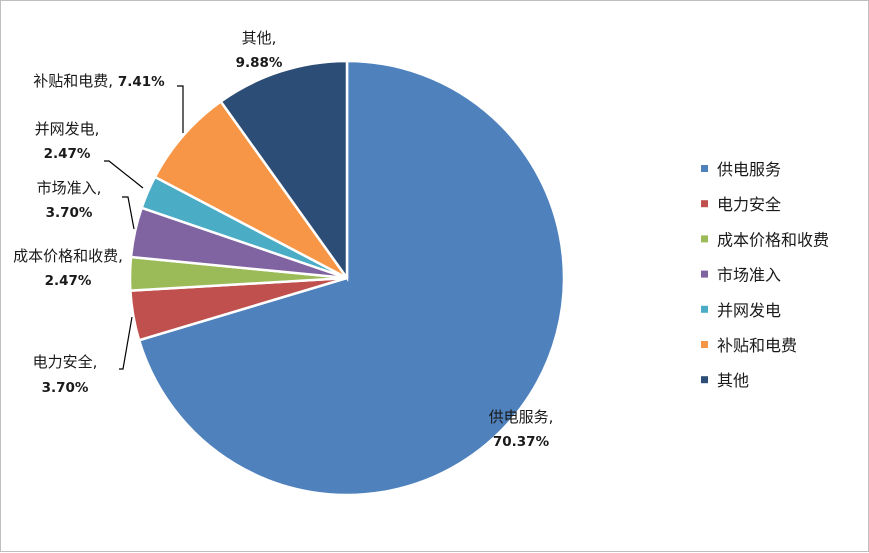 This screenshot has width=869, height=553. Describe the element at coordinates (749, 169) in the screenshot. I see `legend-label-0: 供电服务` at that location.